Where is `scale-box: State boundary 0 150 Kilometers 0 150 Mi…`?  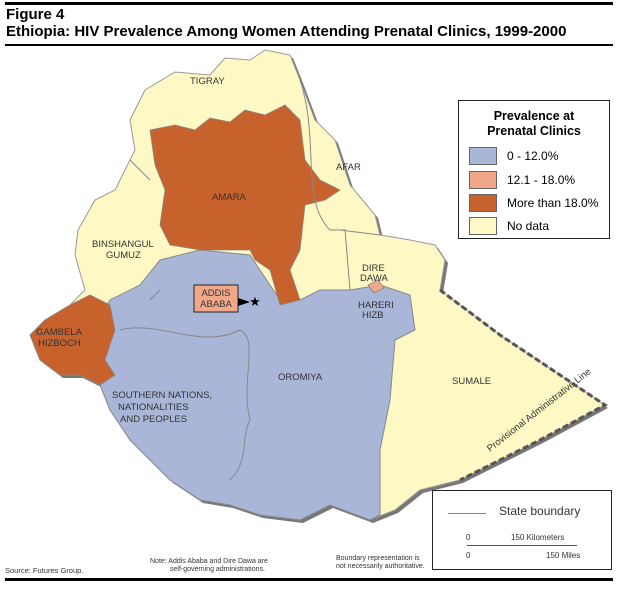
scale-box: State boundary 0 150 Kilometers 0 150 Mi… is located at coordinates (522, 530).